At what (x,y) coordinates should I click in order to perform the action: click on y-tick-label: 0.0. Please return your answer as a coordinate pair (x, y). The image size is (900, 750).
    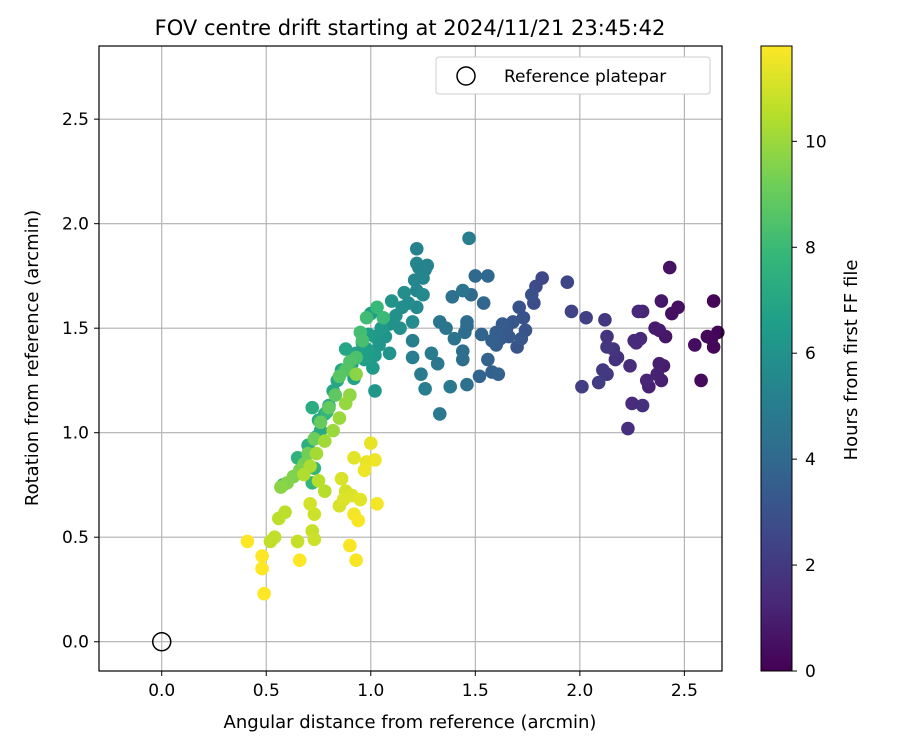
    Looking at the image, I should click on (75, 643).